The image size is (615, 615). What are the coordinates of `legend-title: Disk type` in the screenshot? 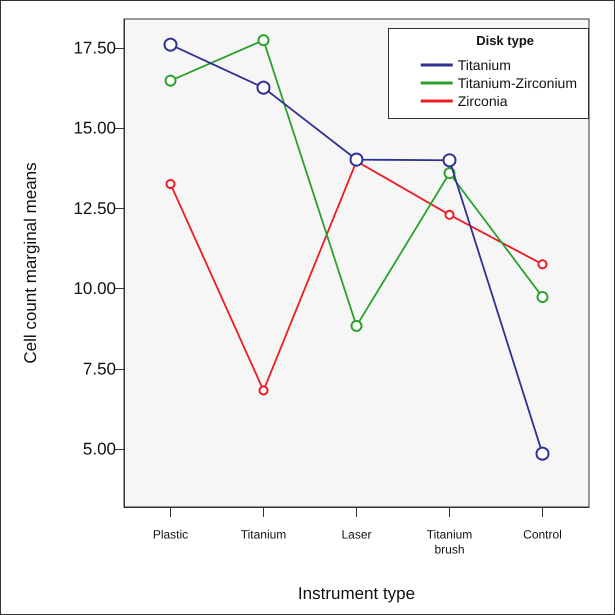 It's located at (505, 40).